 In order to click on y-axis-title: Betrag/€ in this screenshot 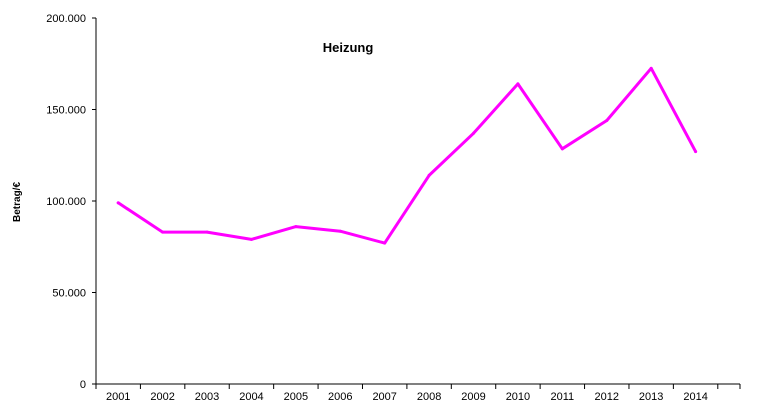, I will do `click(17, 202)`.